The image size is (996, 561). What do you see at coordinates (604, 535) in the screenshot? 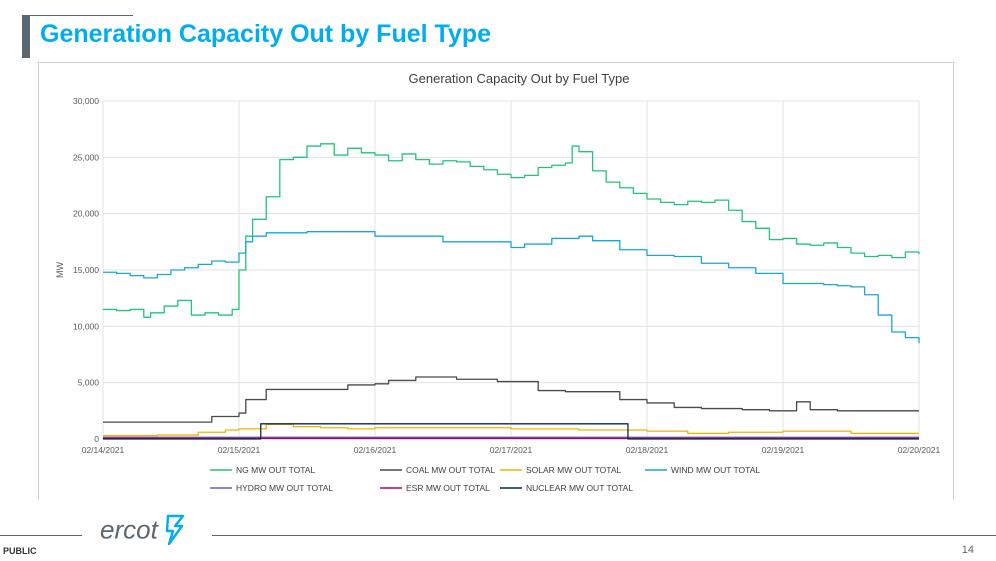
I see `footer-divider-right` at bounding box center [604, 535].